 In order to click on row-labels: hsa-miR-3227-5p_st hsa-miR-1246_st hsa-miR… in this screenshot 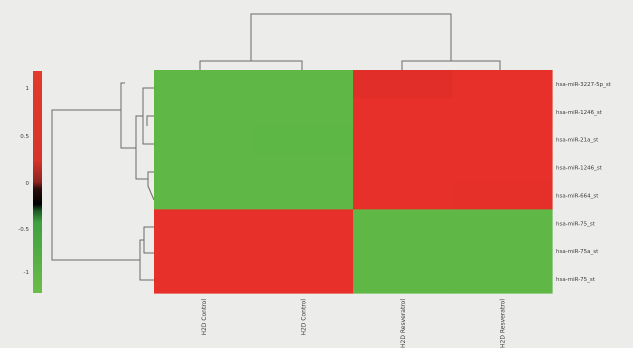, I will do `click(584, 182)`.